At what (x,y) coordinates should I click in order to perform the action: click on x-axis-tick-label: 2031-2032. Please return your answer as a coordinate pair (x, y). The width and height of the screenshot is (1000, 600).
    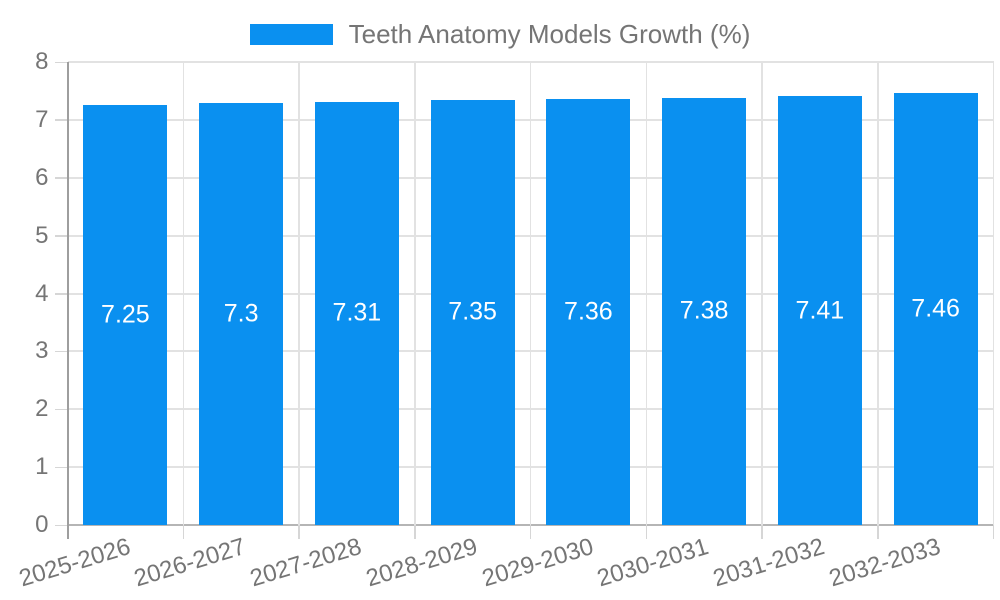
    Looking at the image, I should click on (769, 563).